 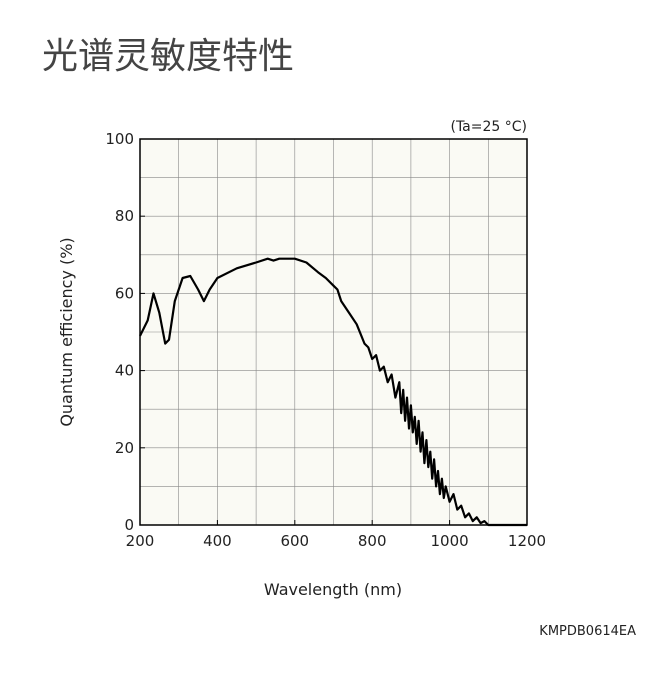 I want to click on y-tick-label: 0, so click(x=129, y=525).